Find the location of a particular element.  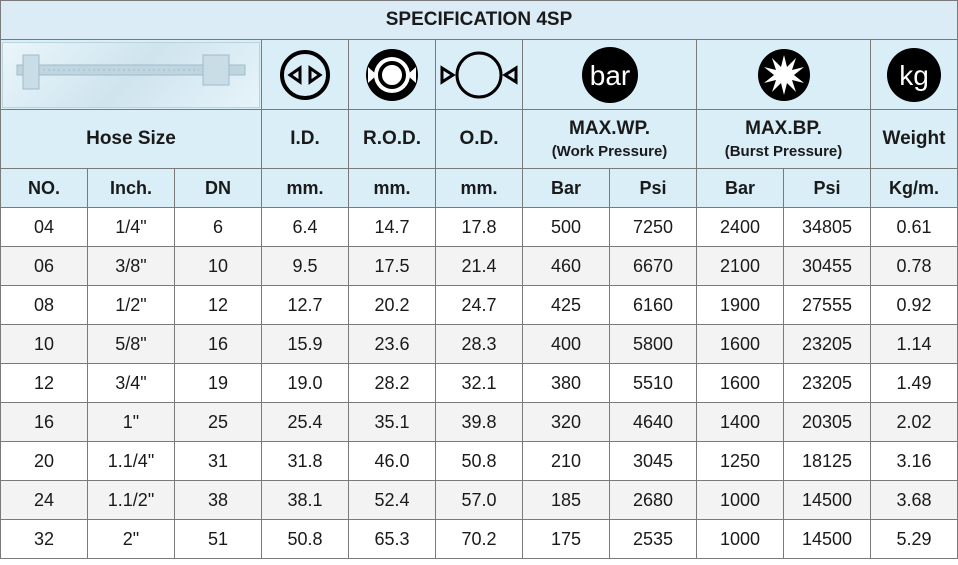

cell-weight: 1.49 is located at coordinates (914, 383).